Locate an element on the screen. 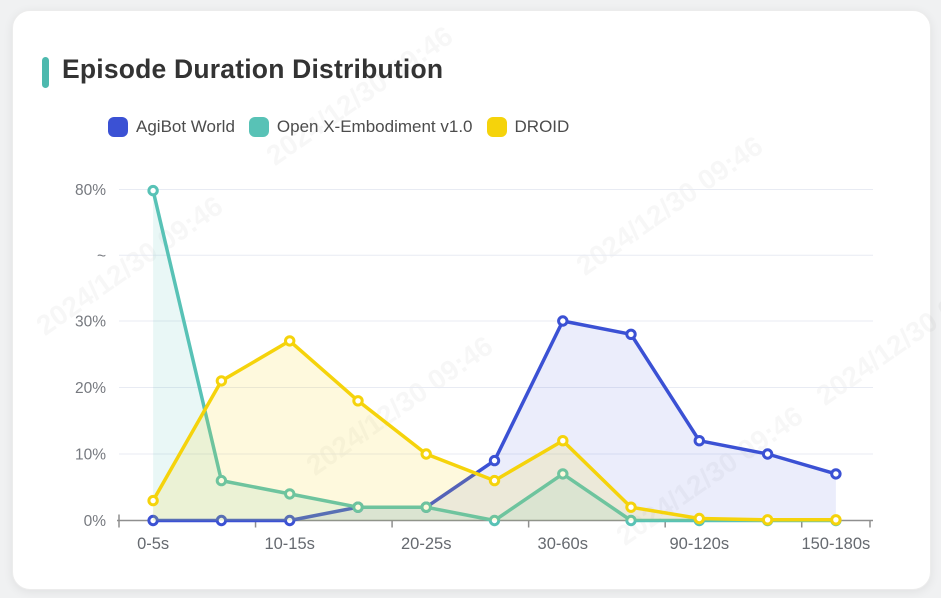  legend-label: DROID is located at coordinates (542, 126).